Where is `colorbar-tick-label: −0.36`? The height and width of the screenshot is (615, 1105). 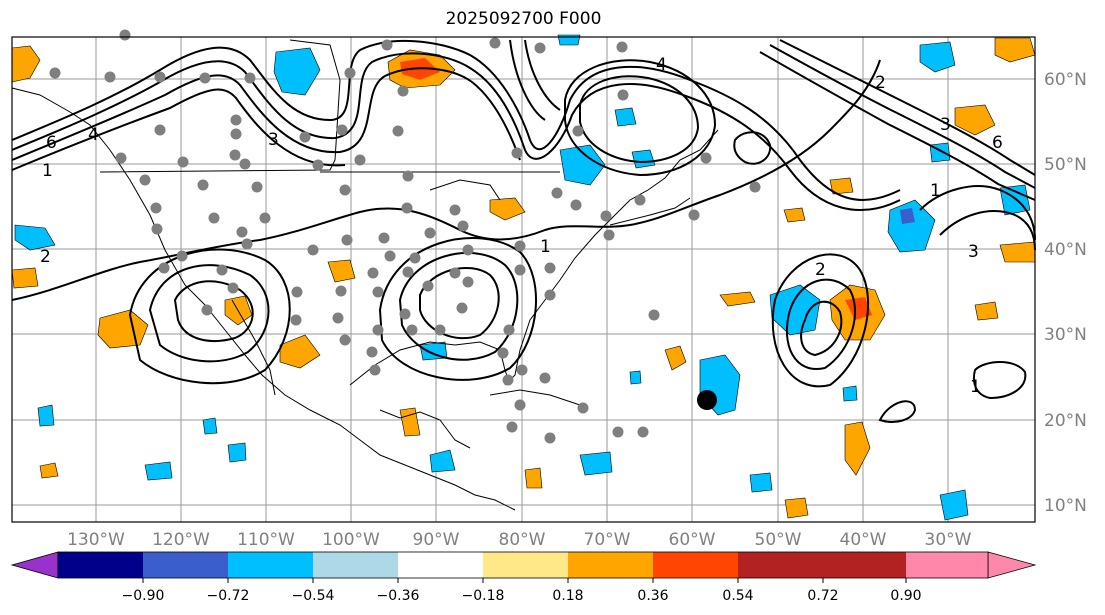
colorbar-tick-label: −0.36 is located at coordinates (398, 596).